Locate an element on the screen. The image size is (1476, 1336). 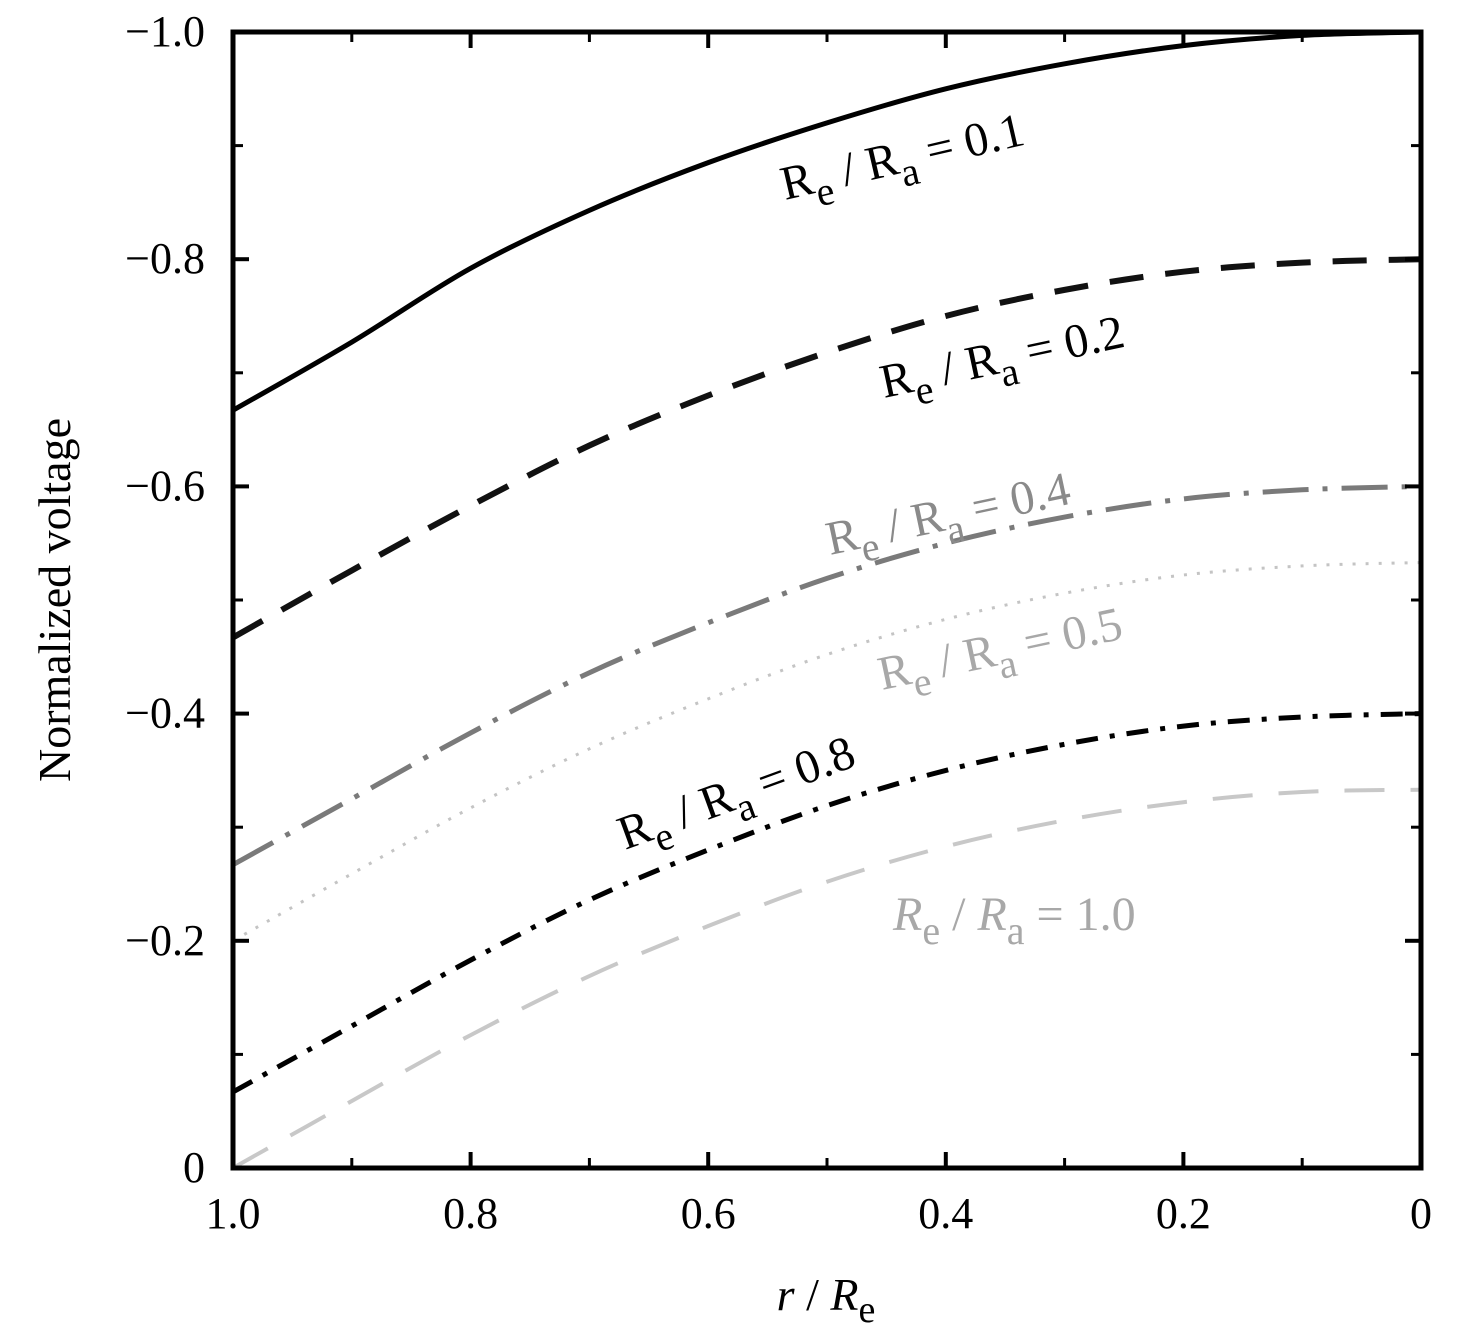
y-tick-label: 0 is located at coordinates (194, 1167).